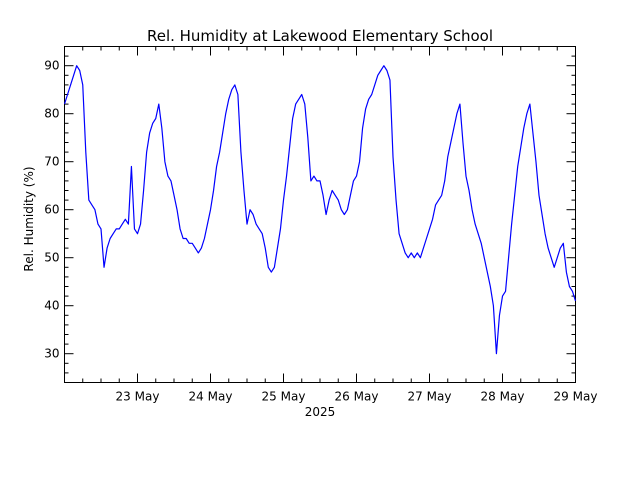  What do you see at coordinates (51, 306) in the screenshot?
I see `y-tick-label: 40` at bounding box center [51, 306].